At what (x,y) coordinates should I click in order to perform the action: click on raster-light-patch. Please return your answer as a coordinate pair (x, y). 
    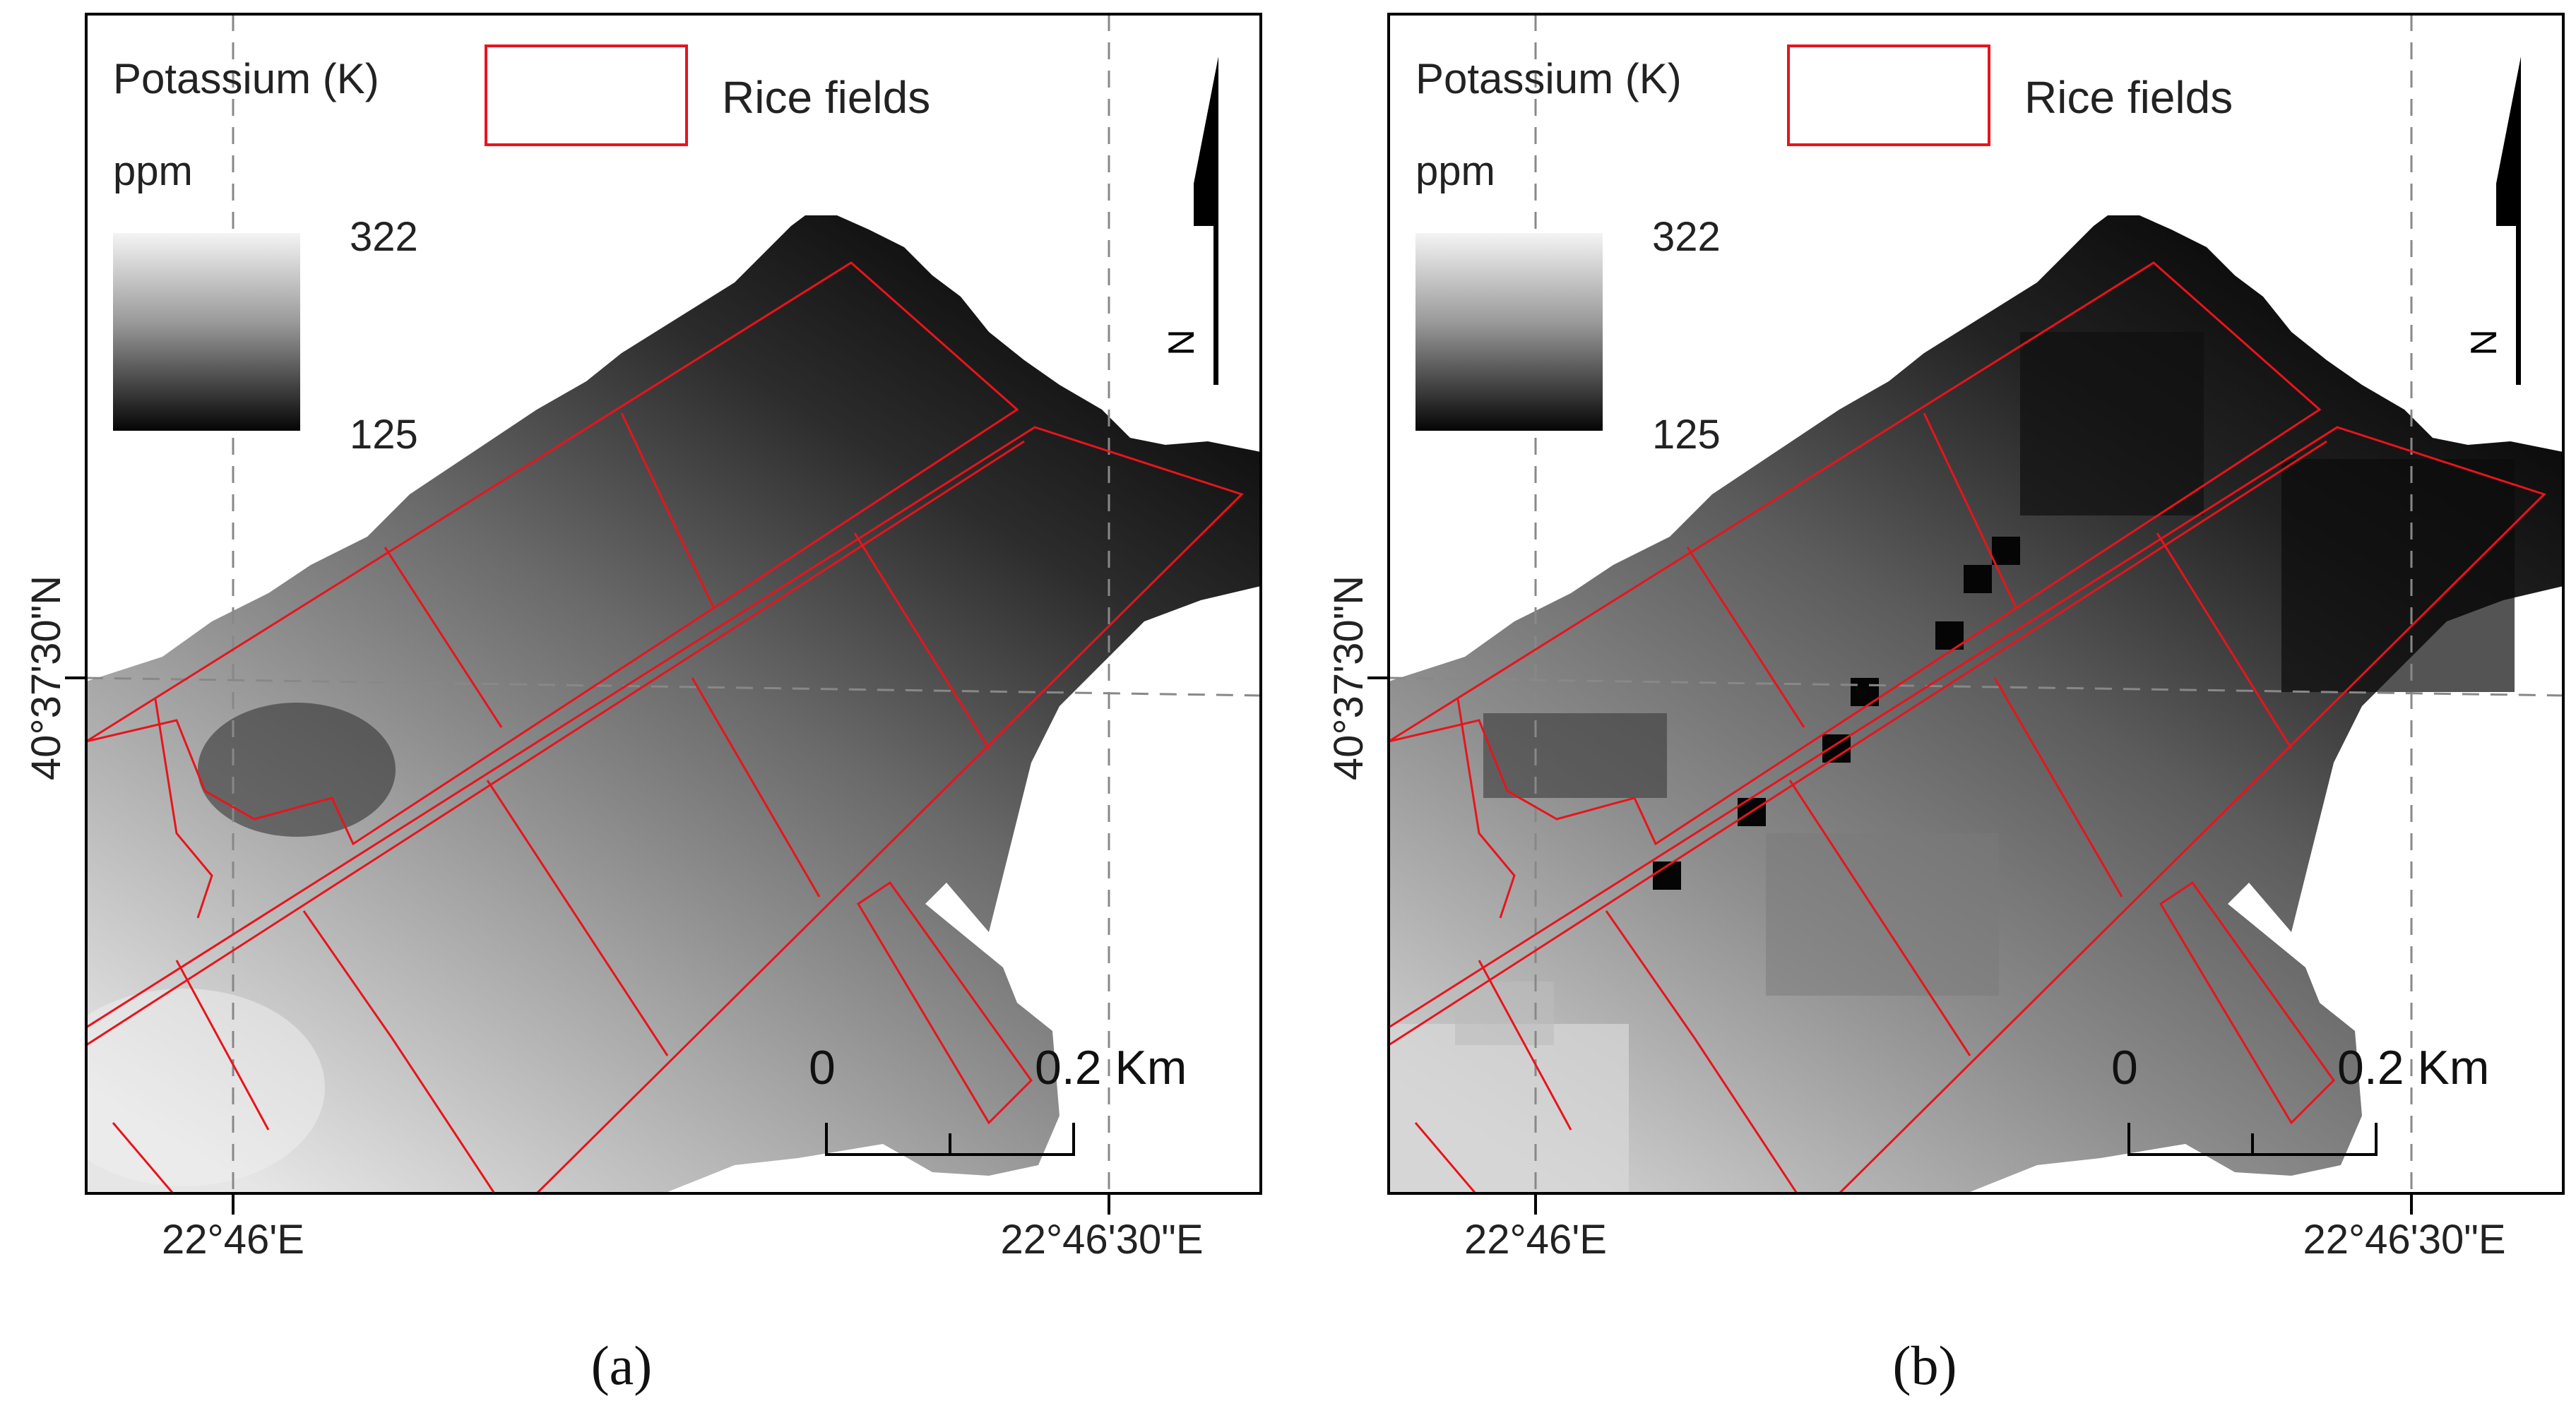
    Looking at the image, I should click on (205, 1087).